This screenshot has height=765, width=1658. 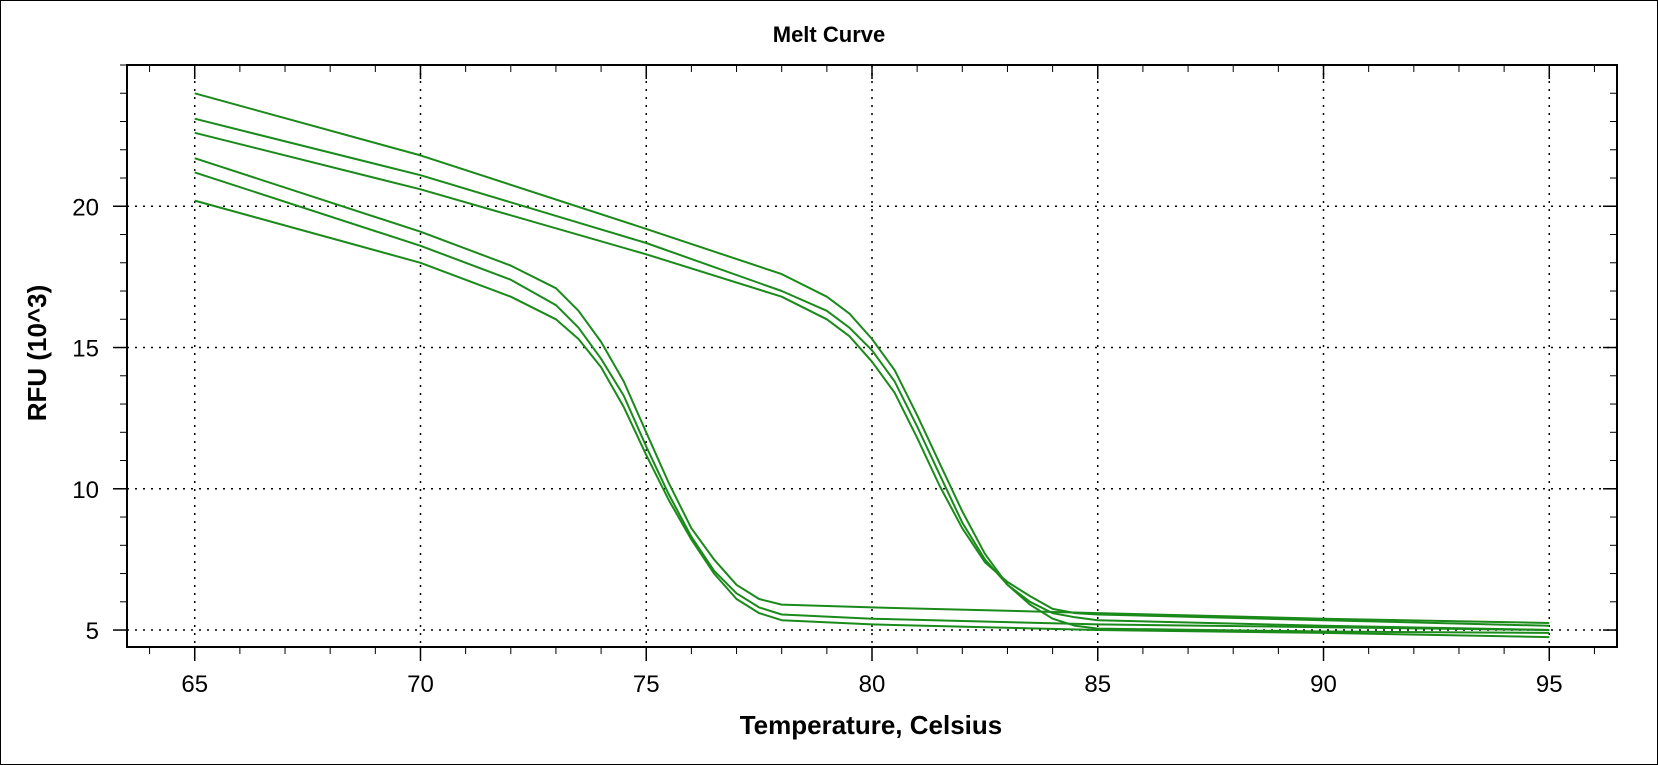 I want to click on x-tick-label: 90, so click(x=1323, y=684).